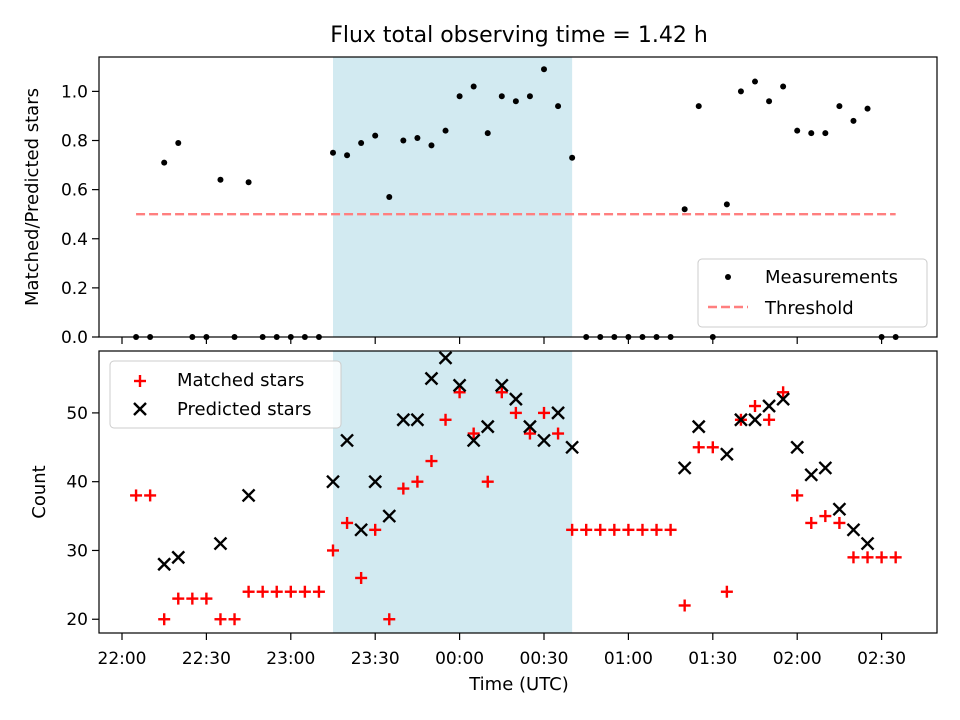  I want to click on bottom-observing-window-shade, so click(453, 492).